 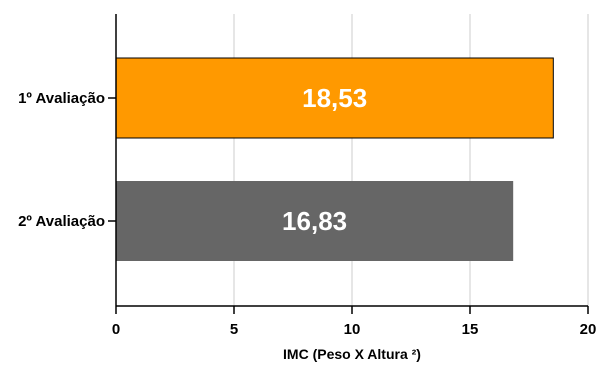 I want to click on x-axis-title: IMC (Peso X Altura ²), so click(x=352, y=354).